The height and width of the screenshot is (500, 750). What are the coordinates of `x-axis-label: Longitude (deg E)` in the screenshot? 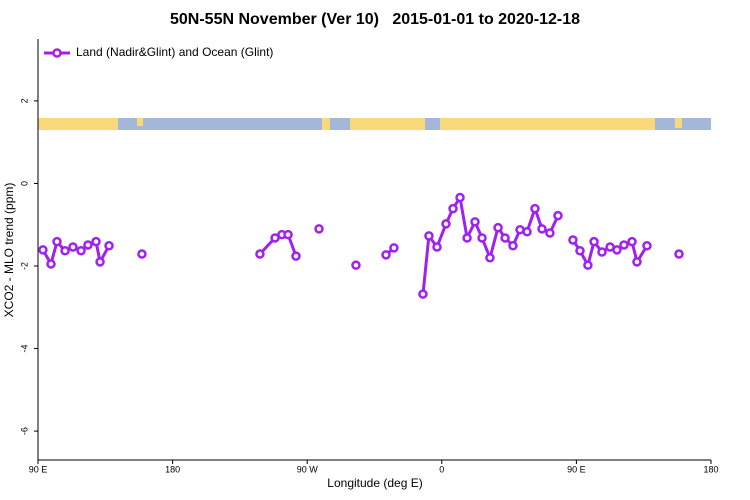 It's located at (374, 483).